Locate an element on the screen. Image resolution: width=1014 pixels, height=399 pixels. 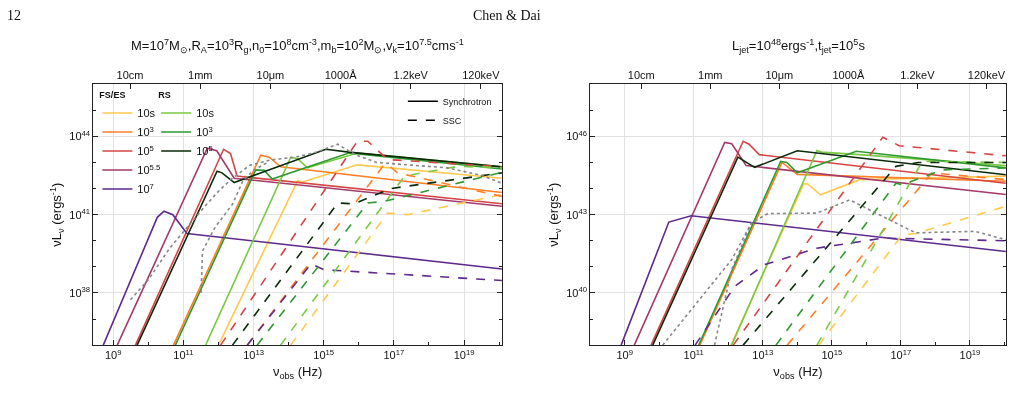
legend-label: 10$^{5}$ is located at coordinates (145, 150).